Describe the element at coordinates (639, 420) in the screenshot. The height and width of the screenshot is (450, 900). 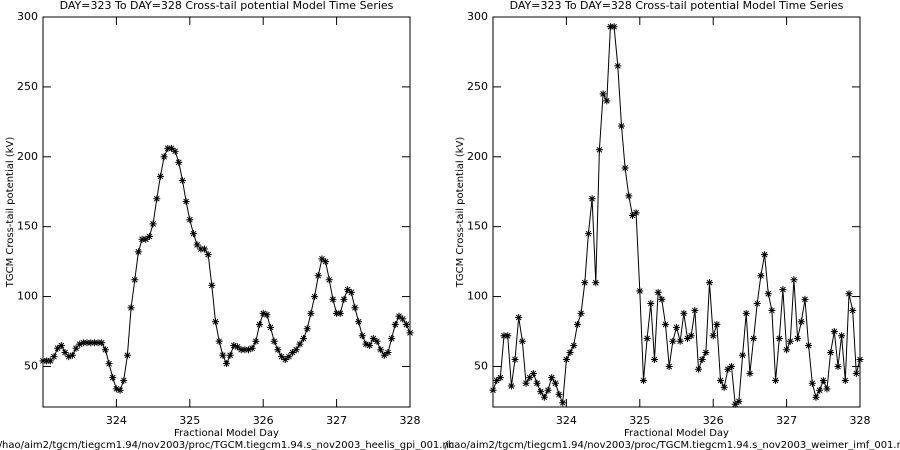
I see `x-tick-label: 325` at that location.